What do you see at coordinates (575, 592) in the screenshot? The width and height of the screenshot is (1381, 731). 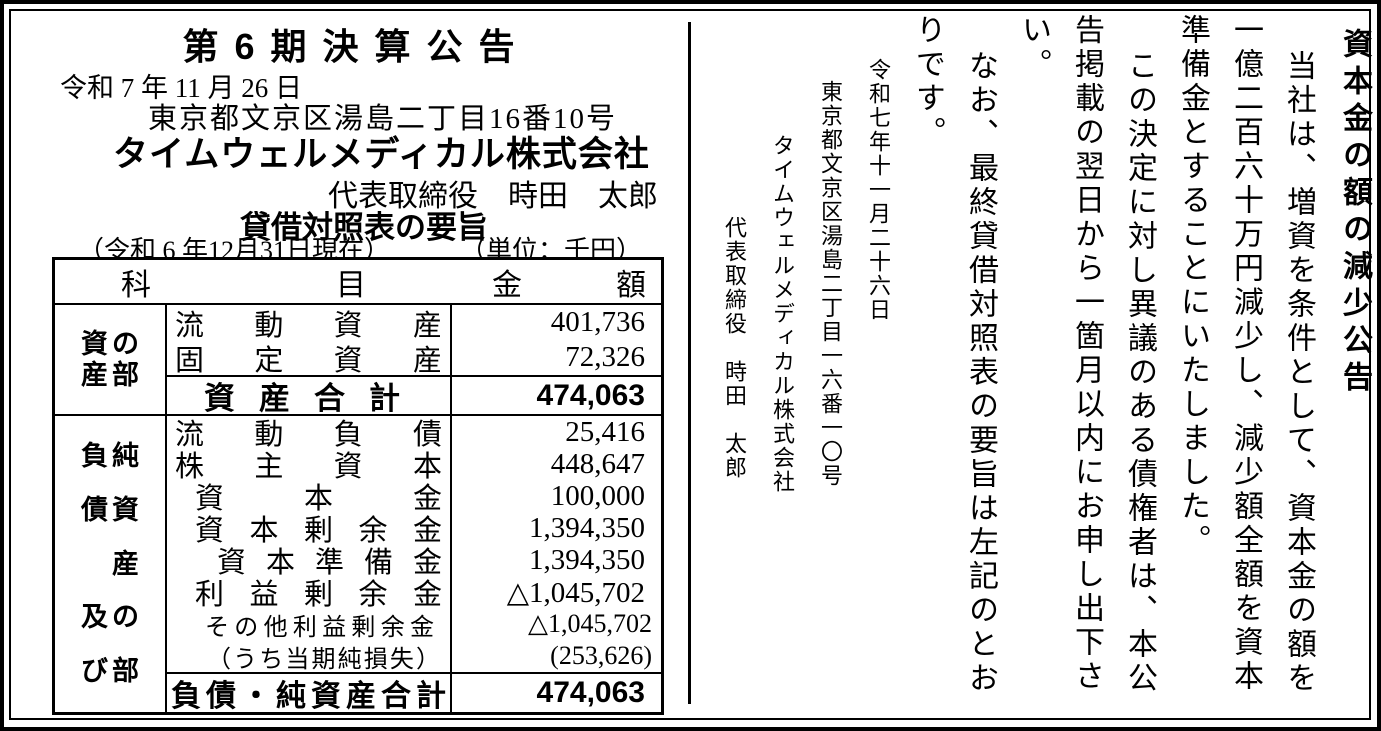 I see `bs-amount-retained-earnings: △1,045,702` at bounding box center [575, 592].